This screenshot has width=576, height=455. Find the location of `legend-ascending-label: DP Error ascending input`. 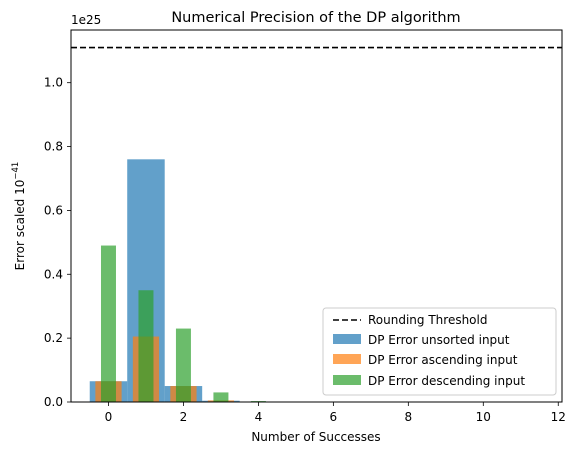

legend-ascending-label: DP Error ascending input is located at coordinates (443, 360).